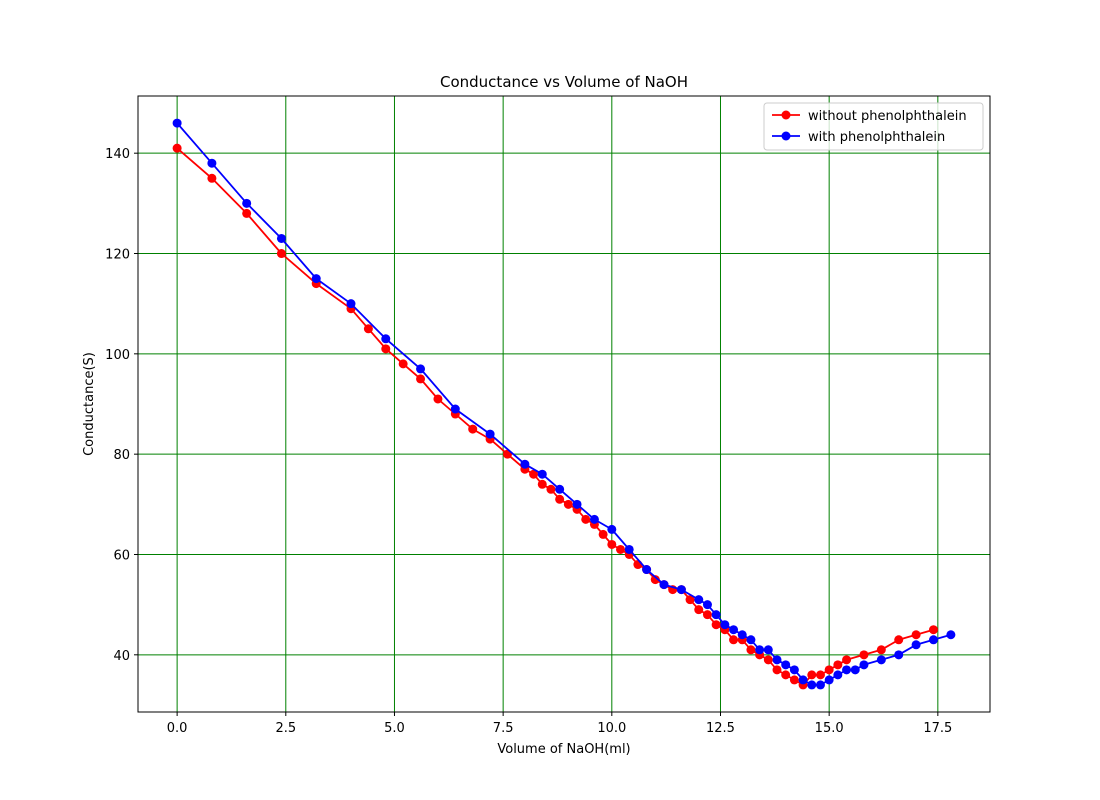 Image resolution: width=1100 pixels, height=800 pixels. I want to click on y-tick-label: 100, so click(117, 355).